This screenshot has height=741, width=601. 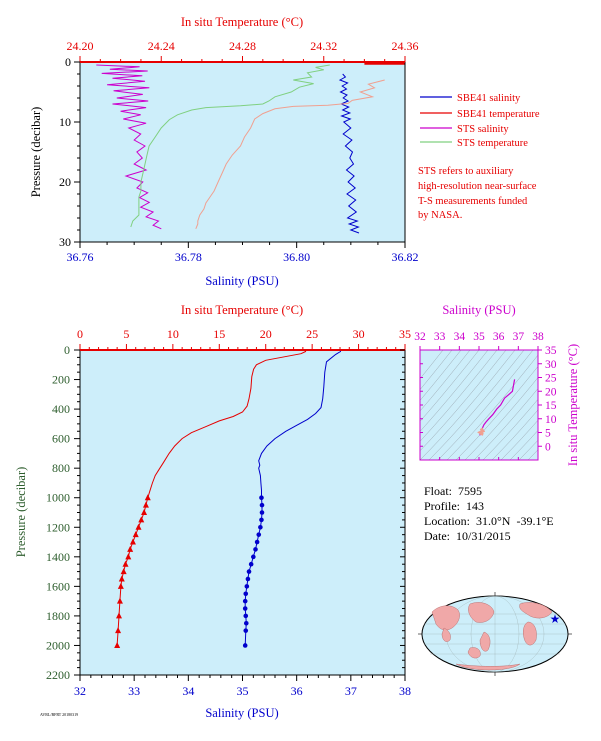 I want to click on top-plot-area, so click(x=242, y=152).